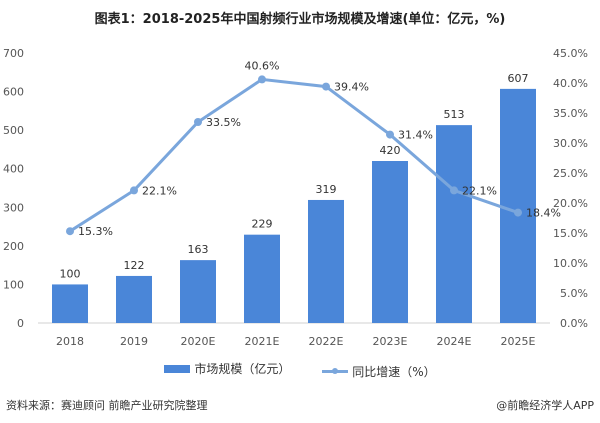  Describe the element at coordinates (20, 323) in the screenshot. I see `left-tick-label: 0` at that location.